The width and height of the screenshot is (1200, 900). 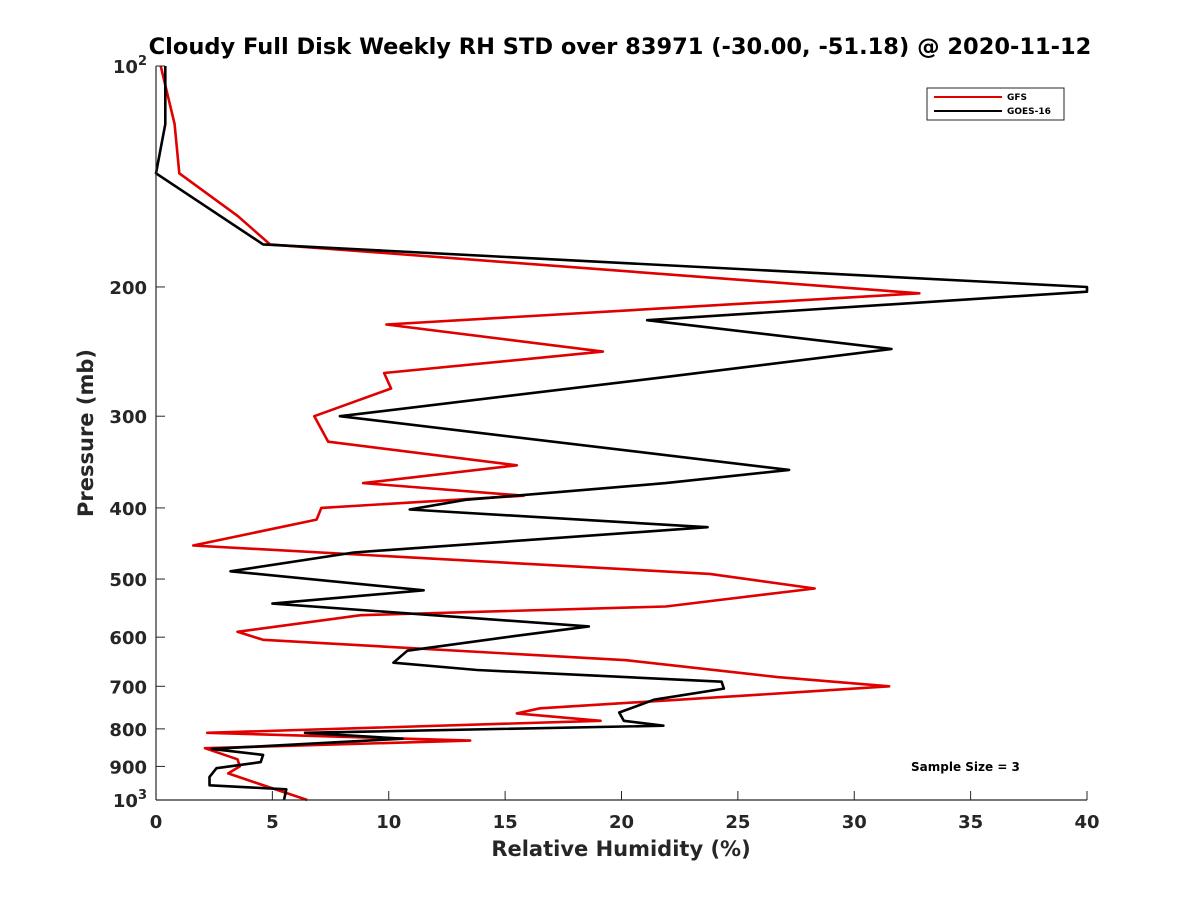 I want to click on x-tick-label: 35, so click(x=970, y=822).